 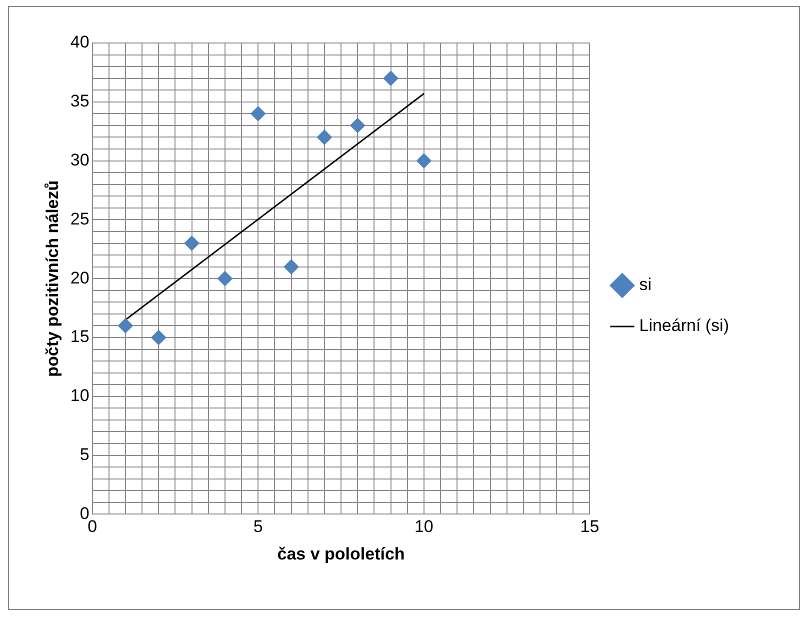 I want to click on y-tick-label: 0, so click(x=85, y=513).